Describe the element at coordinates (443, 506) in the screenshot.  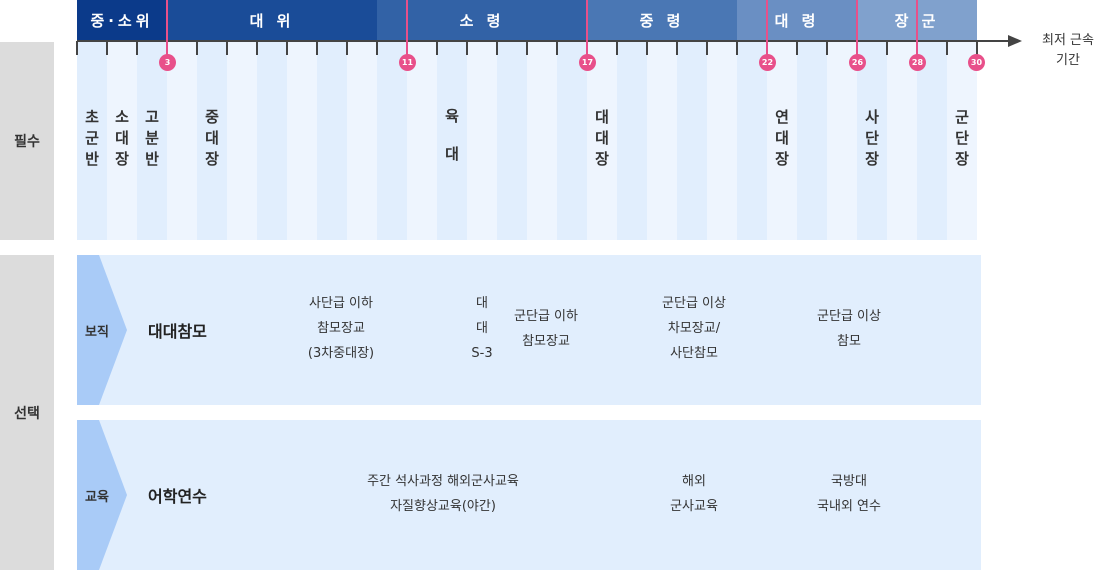
I see `cell-line: 자질향상교육(야간)` at that location.